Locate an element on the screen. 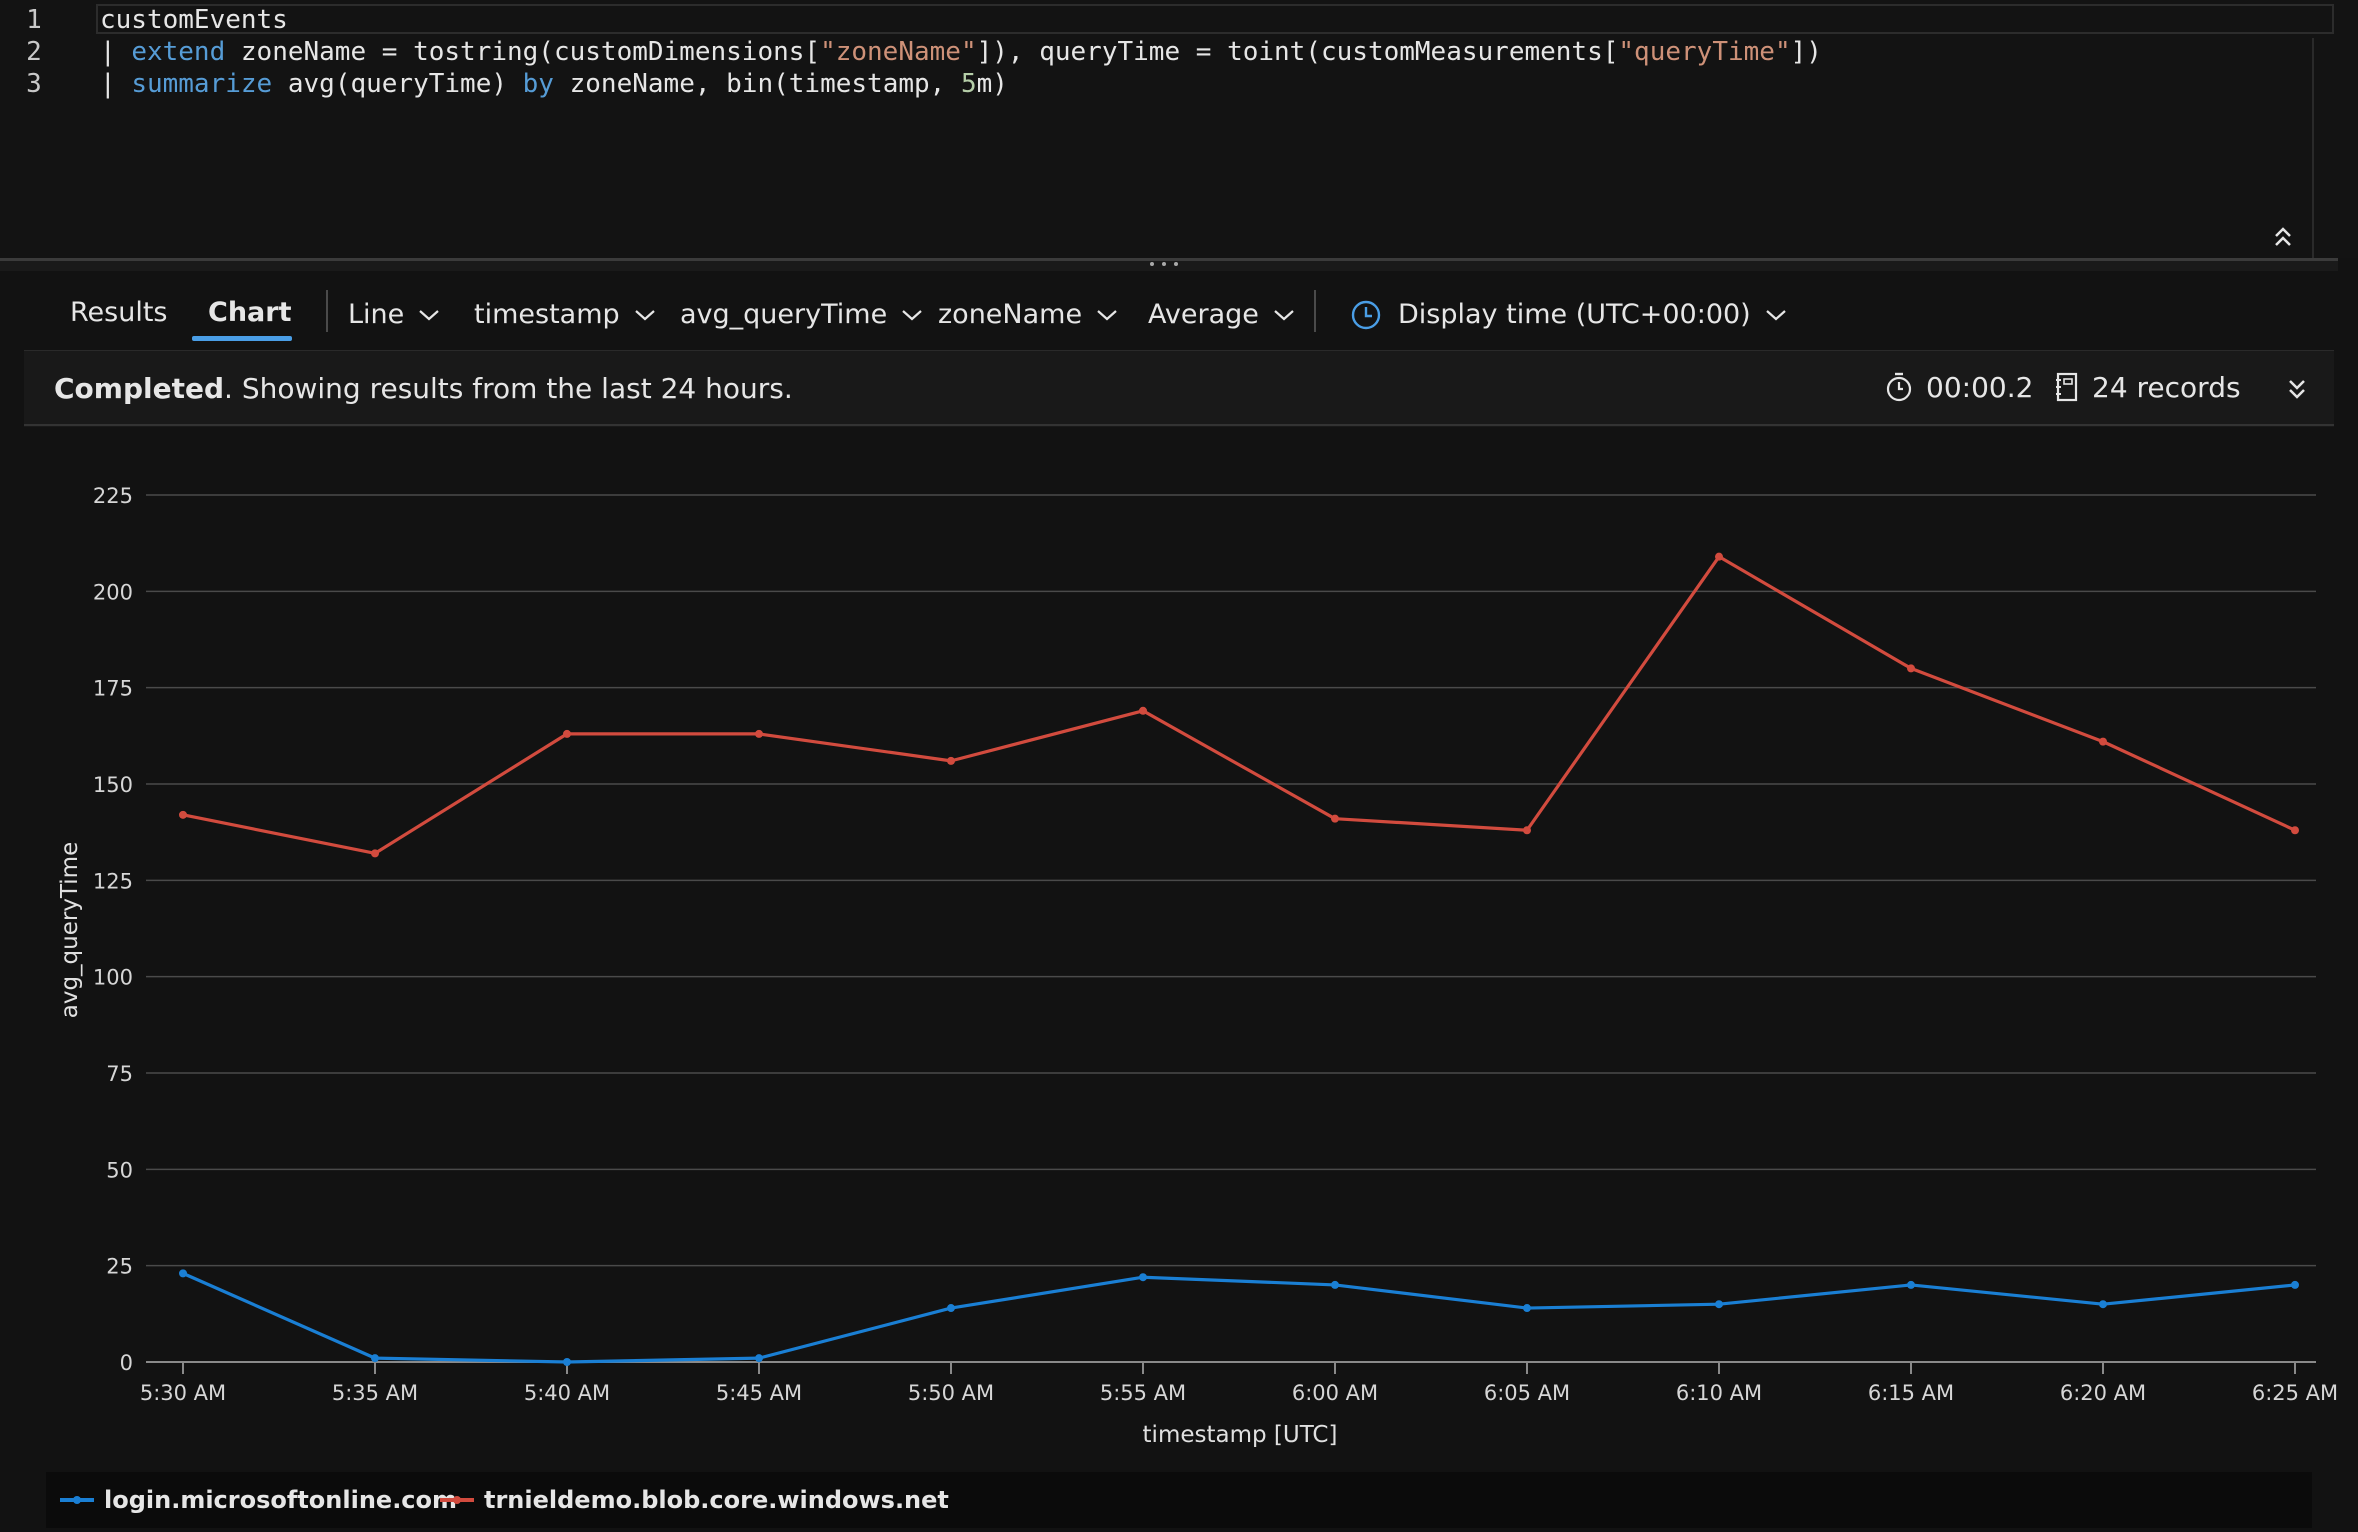  x-tick-label: 5:50 AM is located at coordinates (951, 1393).